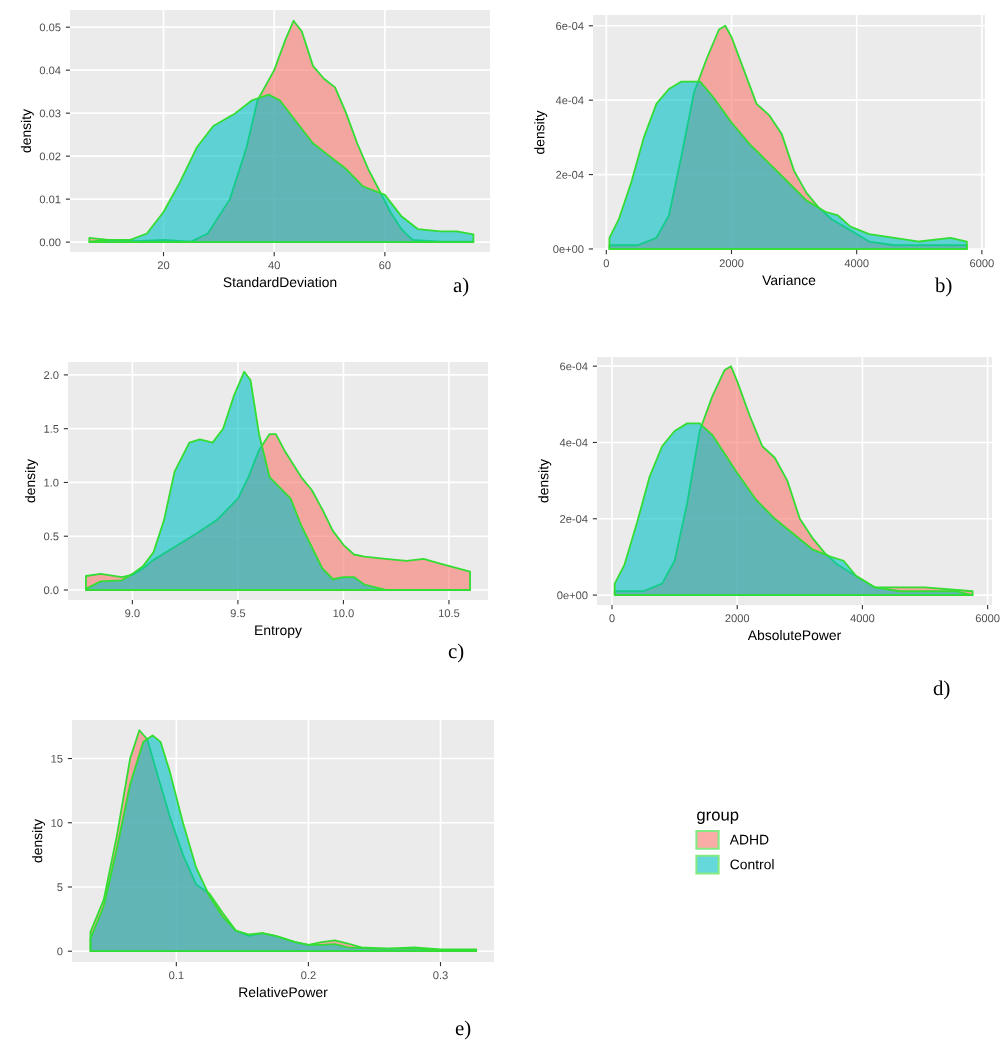 The height and width of the screenshot is (1046, 1008). Describe the element at coordinates (308, 975) in the screenshot. I see `x-tick-label: 0.2` at that location.